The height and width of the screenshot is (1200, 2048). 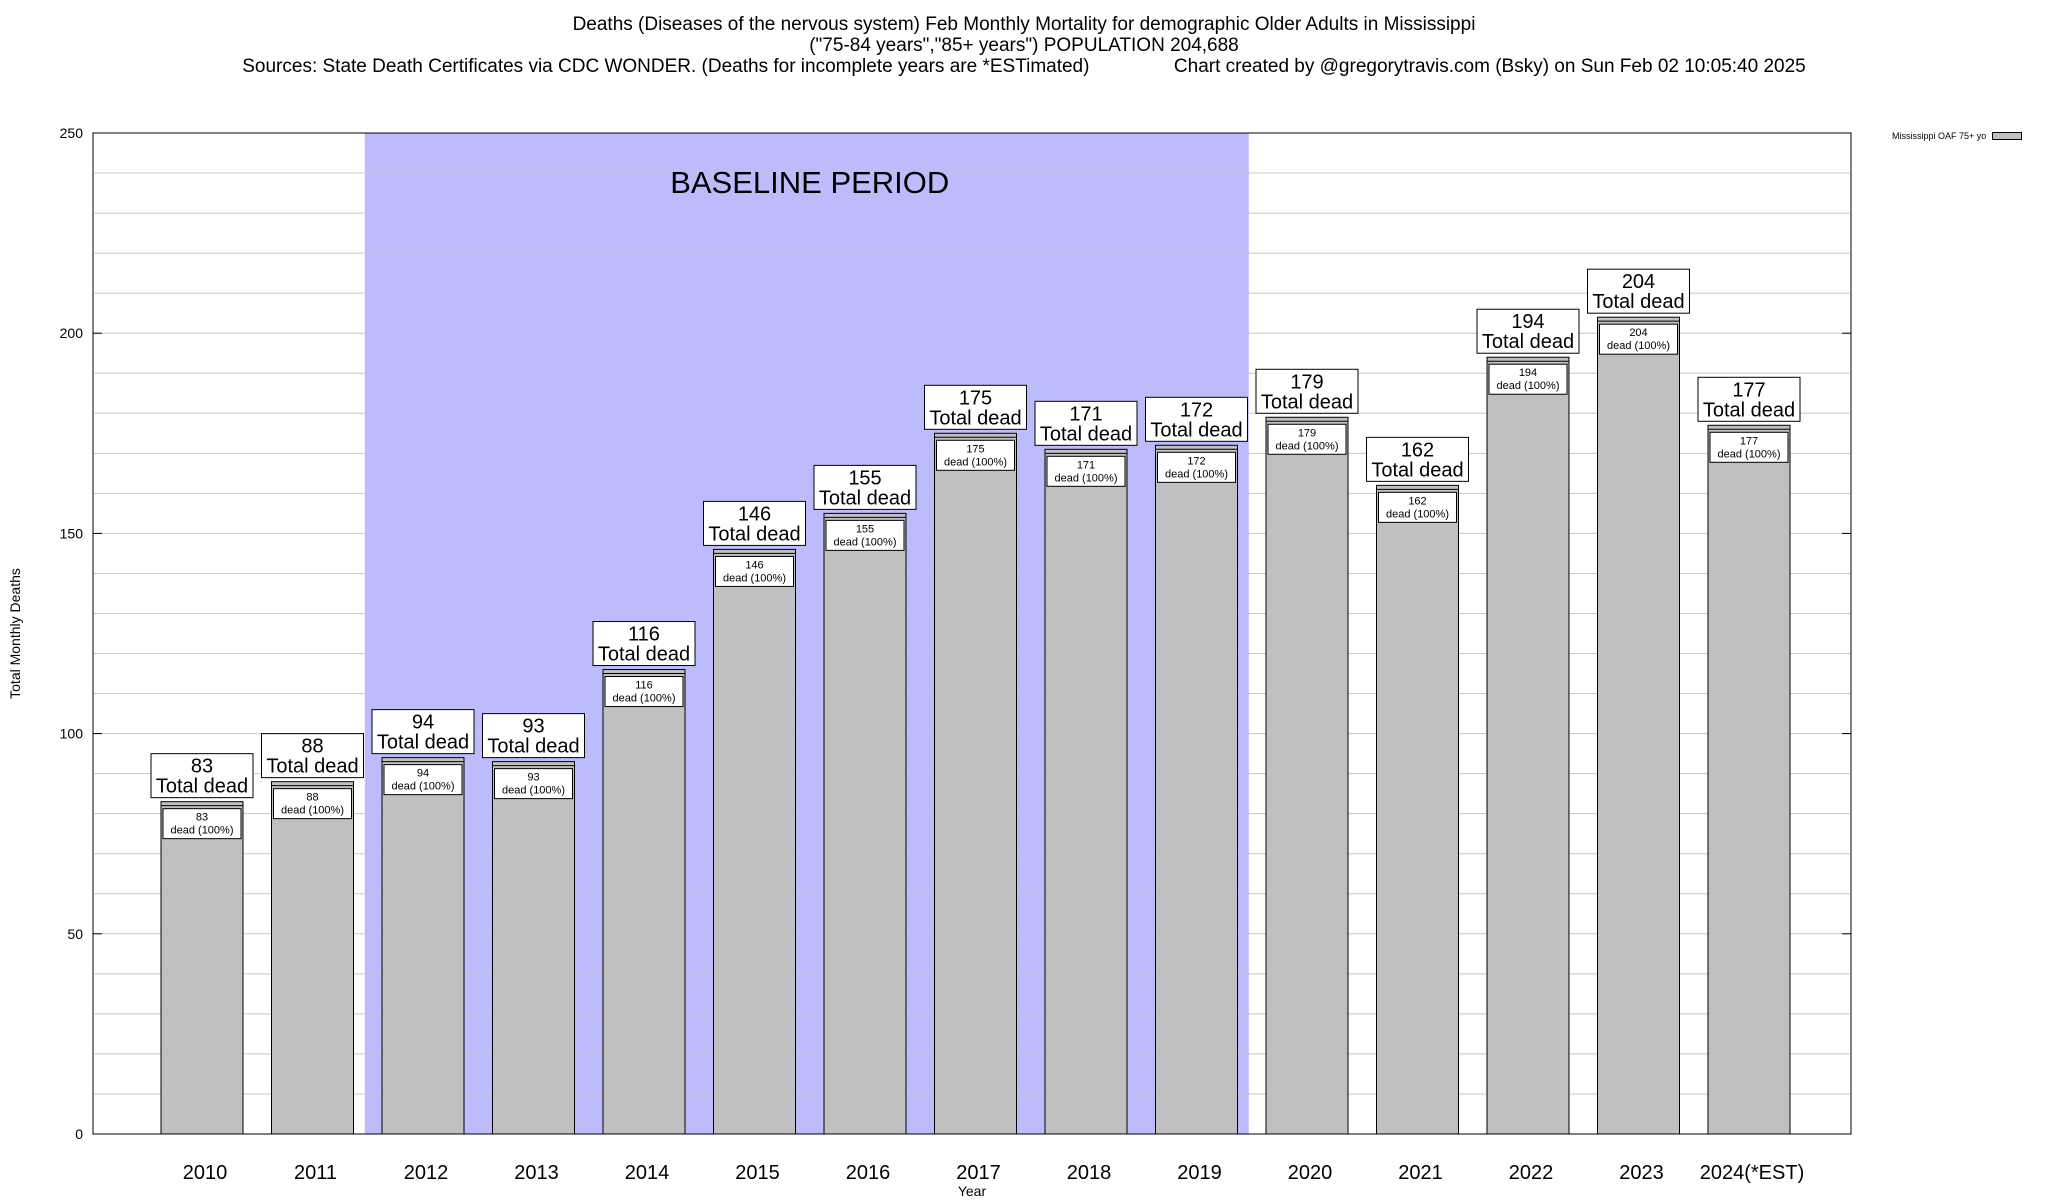 I want to click on total-value-label: 155, so click(x=864, y=478).